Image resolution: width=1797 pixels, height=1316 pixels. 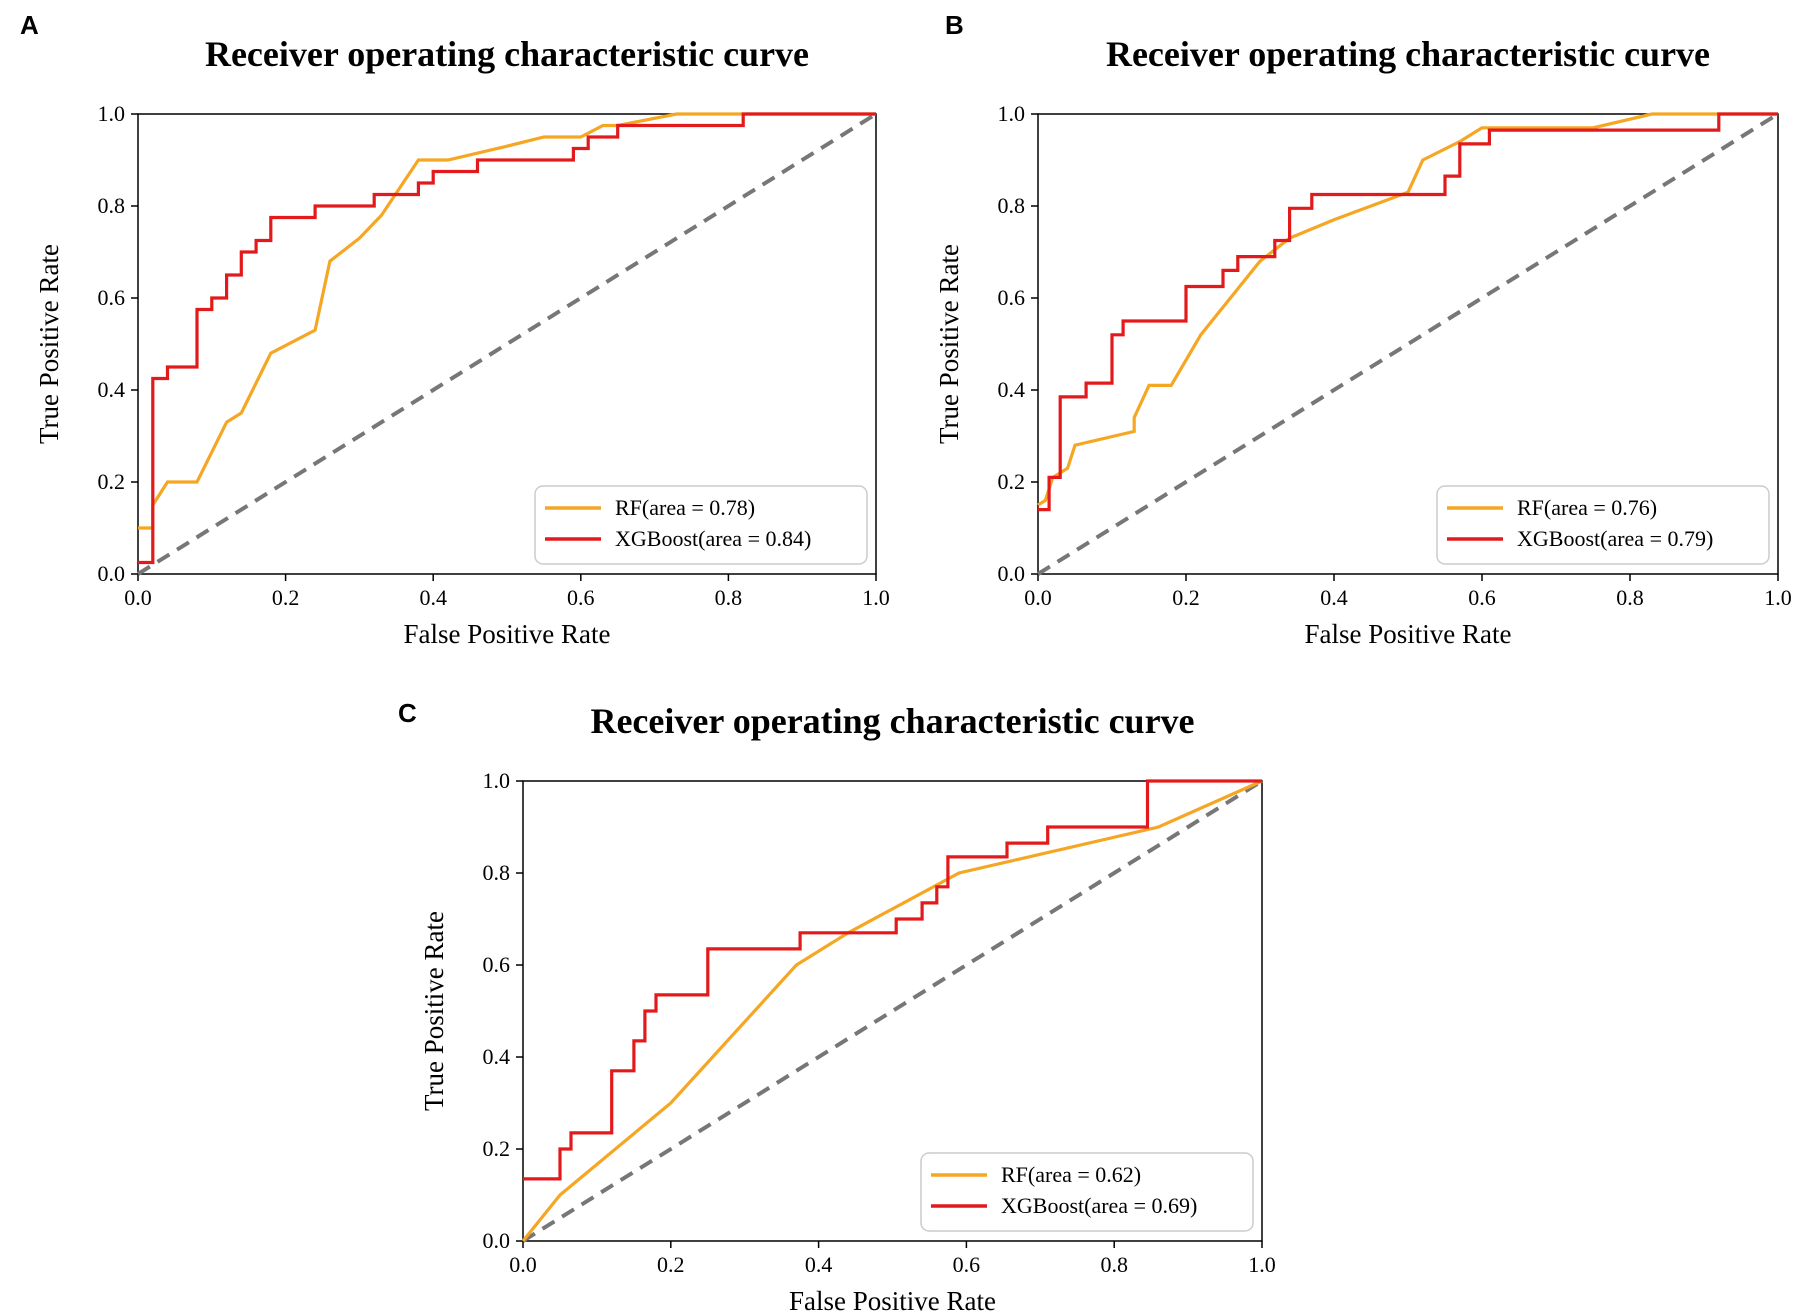 What do you see at coordinates (685, 507) in the screenshot?
I see `legend-entry: RF(area = 0.78)` at bounding box center [685, 507].